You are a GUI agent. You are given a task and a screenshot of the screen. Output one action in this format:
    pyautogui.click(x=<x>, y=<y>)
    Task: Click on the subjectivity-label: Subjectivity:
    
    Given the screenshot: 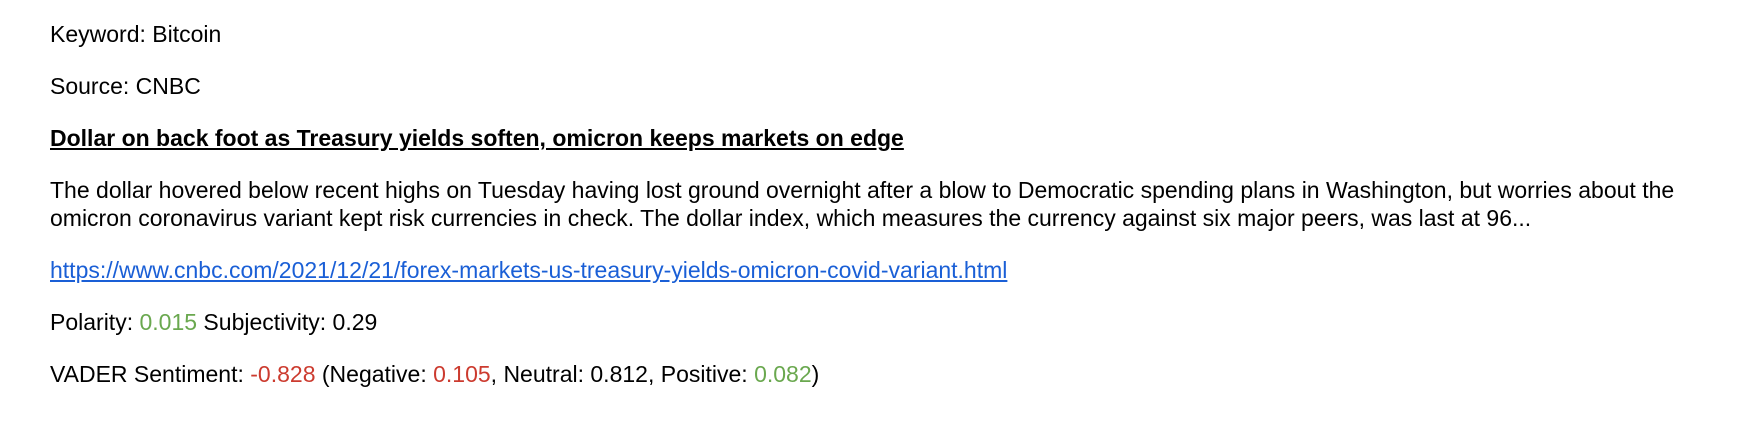 What is the action you would take?
    pyautogui.click(x=265, y=322)
    